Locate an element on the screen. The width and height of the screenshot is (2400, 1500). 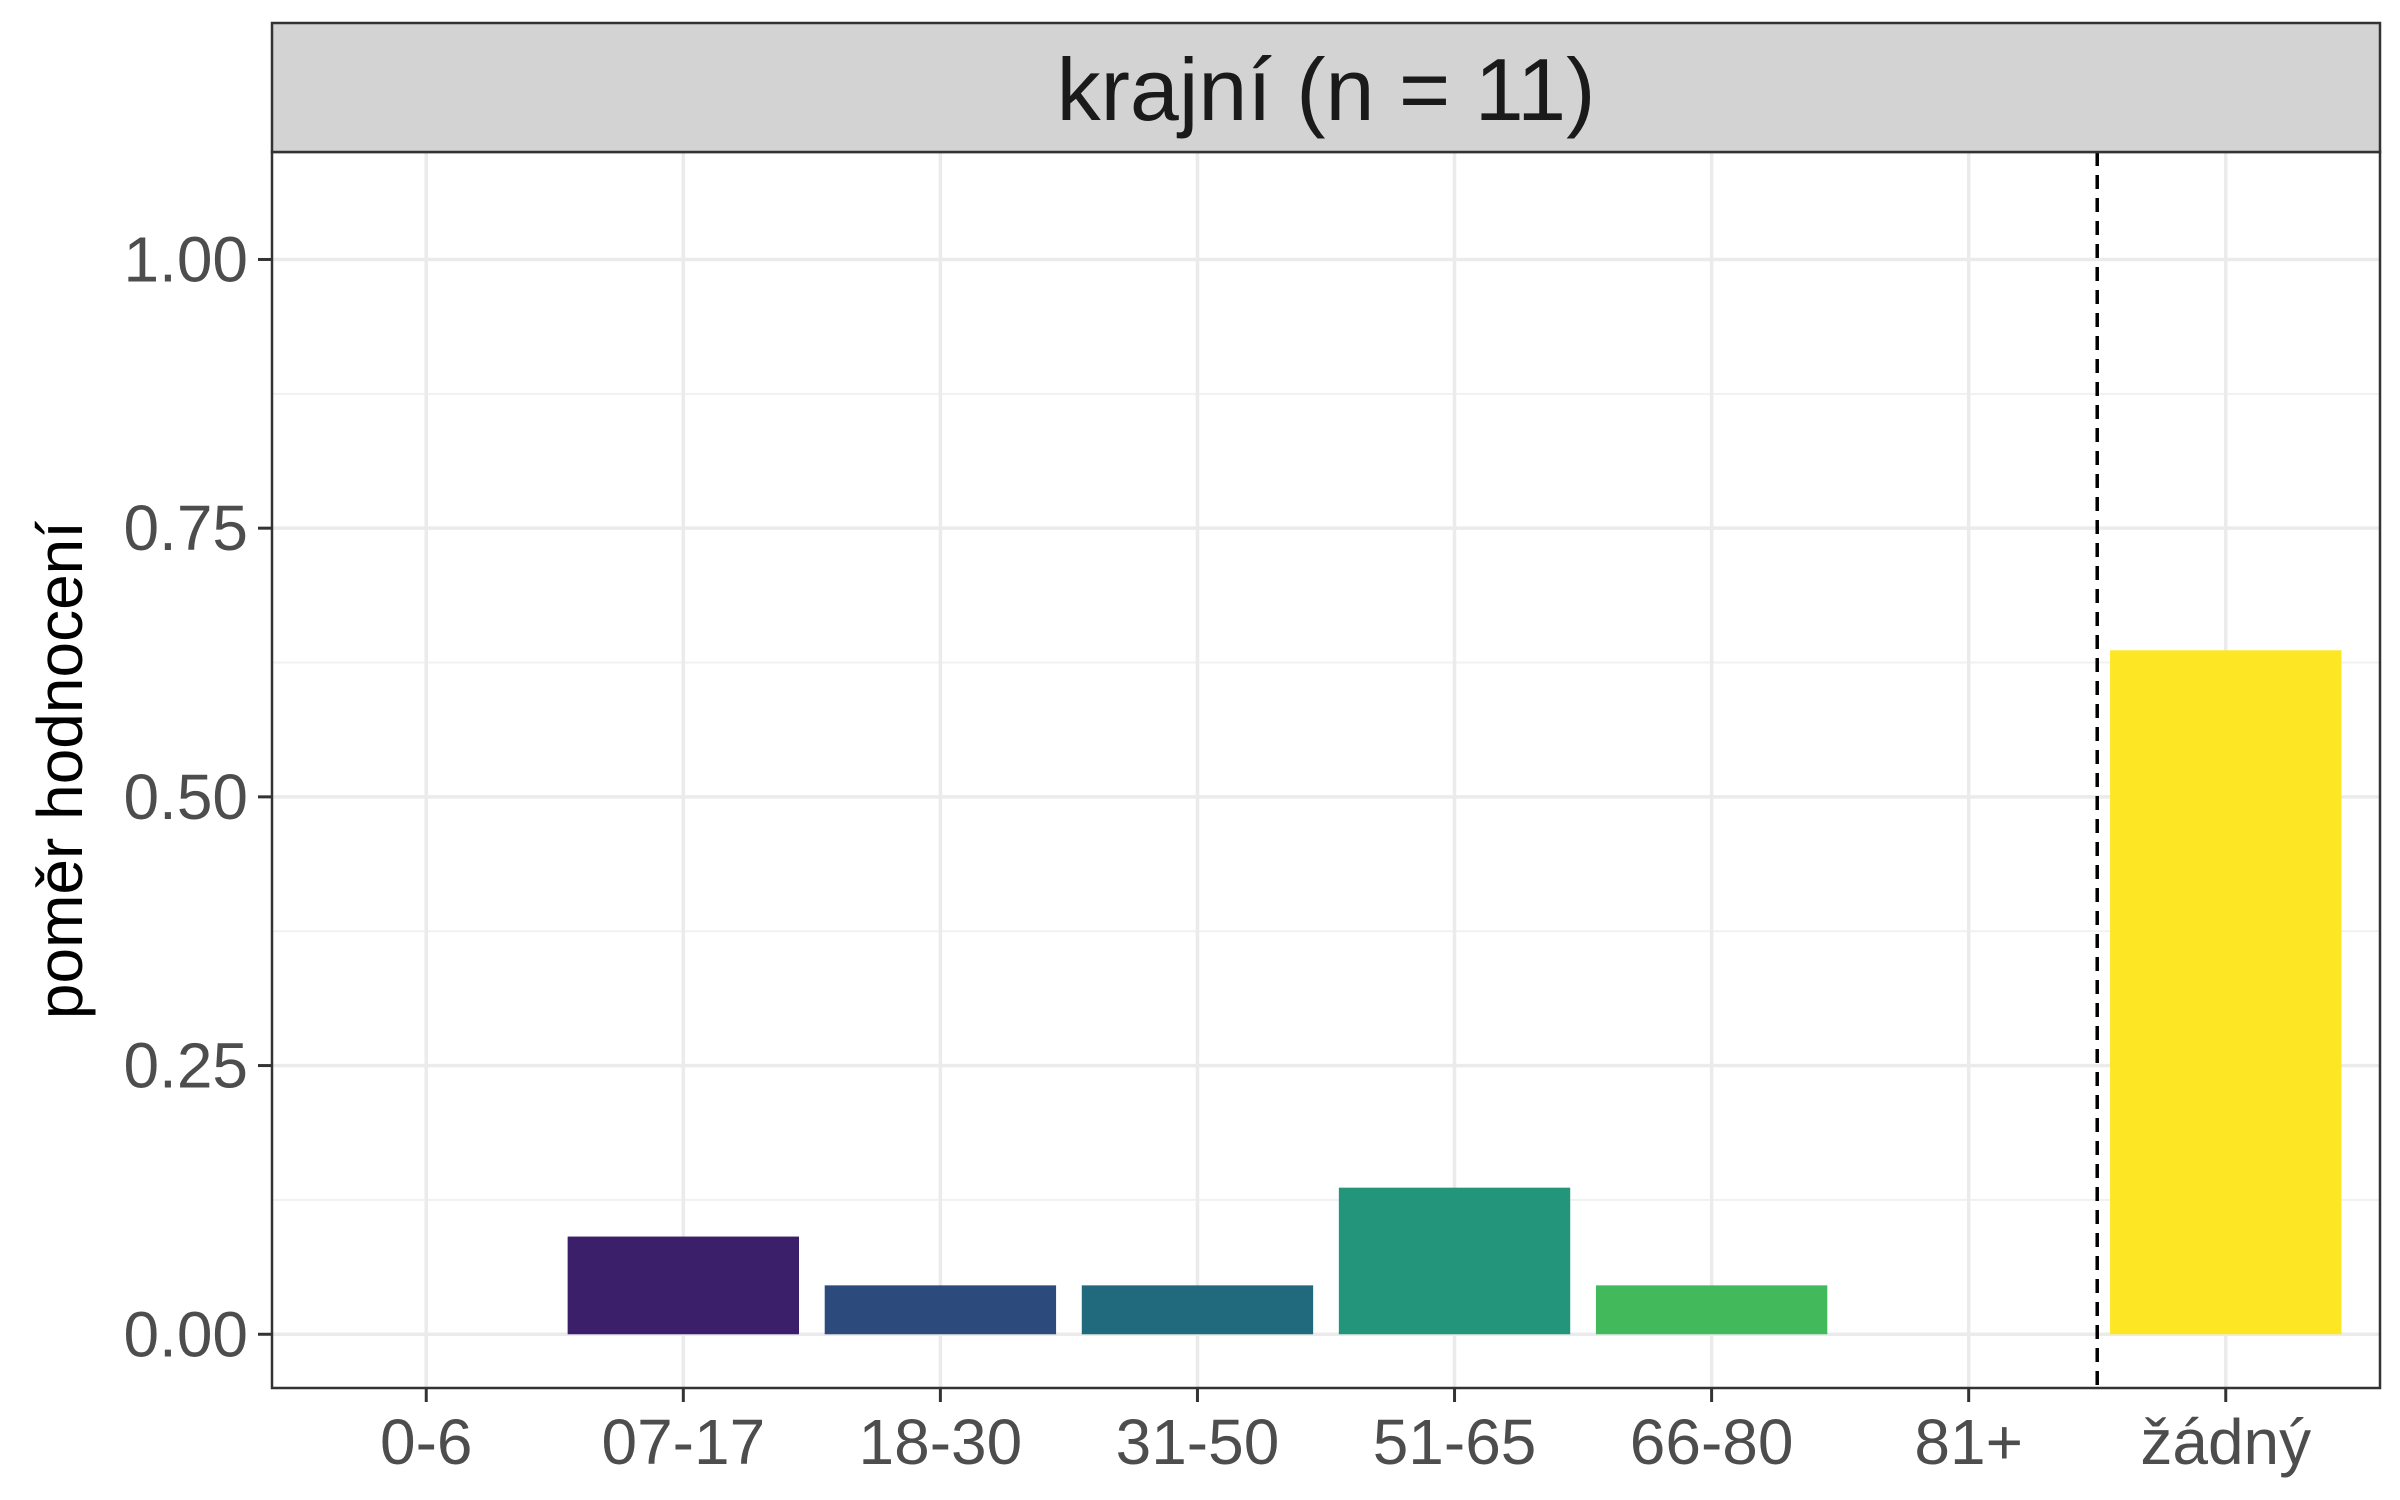
y-tick-label: 0.75 is located at coordinates (185, 528).